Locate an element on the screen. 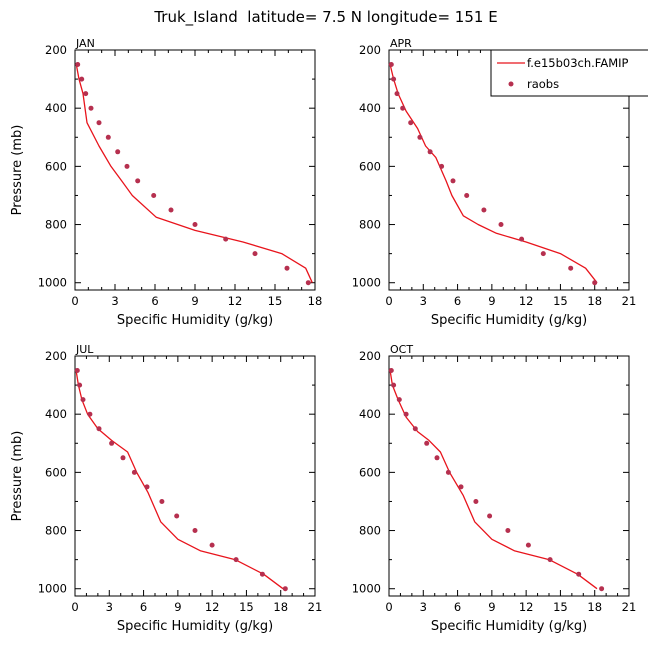 The height and width of the screenshot is (648, 648). legend-obs-swatch is located at coordinates (511, 84).